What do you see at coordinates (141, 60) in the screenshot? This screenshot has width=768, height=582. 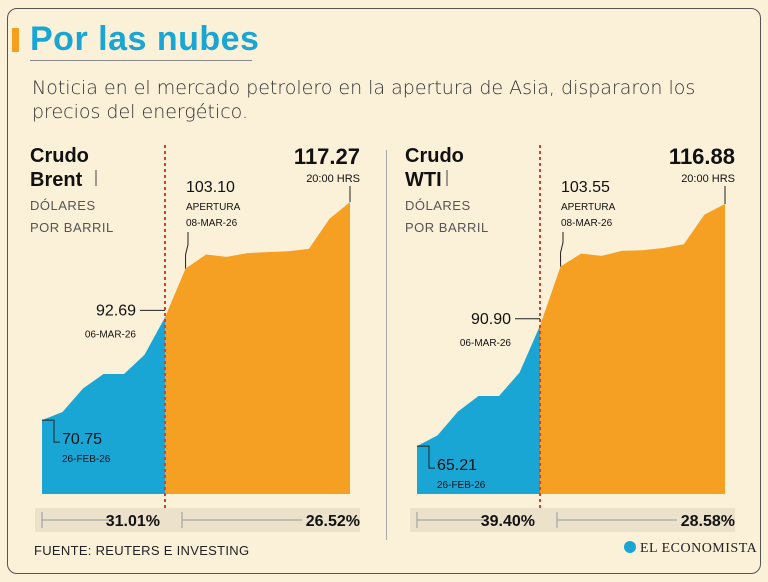 I see `title-underline` at bounding box center [141, 60].